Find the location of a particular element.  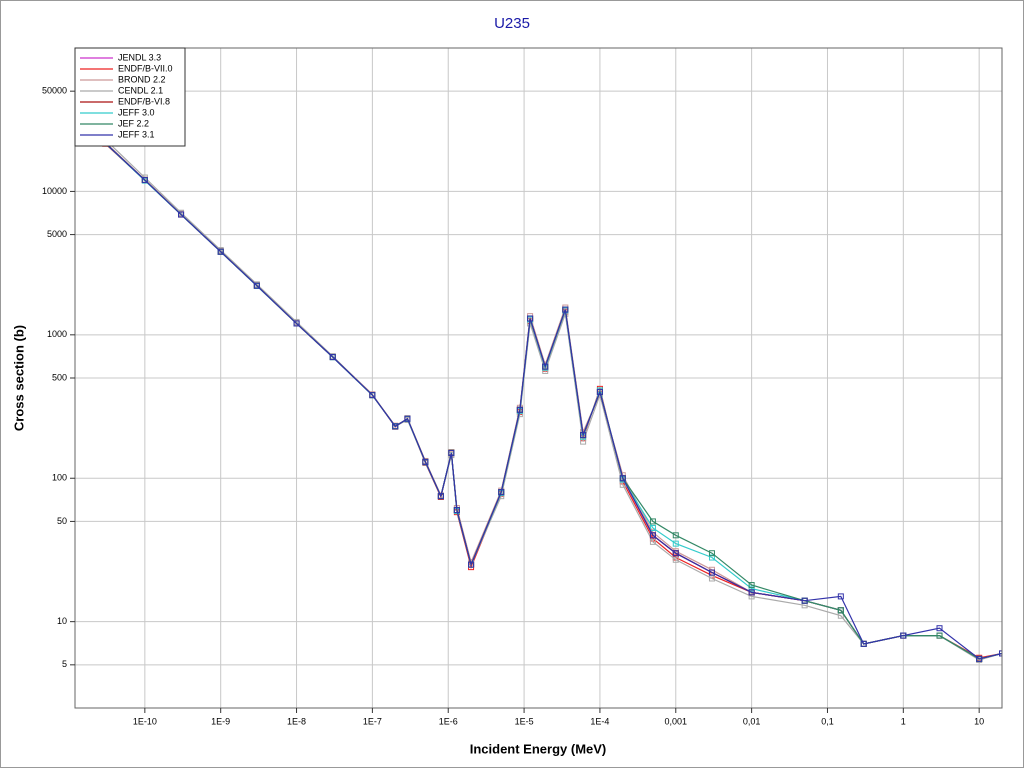

legend-label: ENDF/B-VI.8 is located at coordinates (144, 101).